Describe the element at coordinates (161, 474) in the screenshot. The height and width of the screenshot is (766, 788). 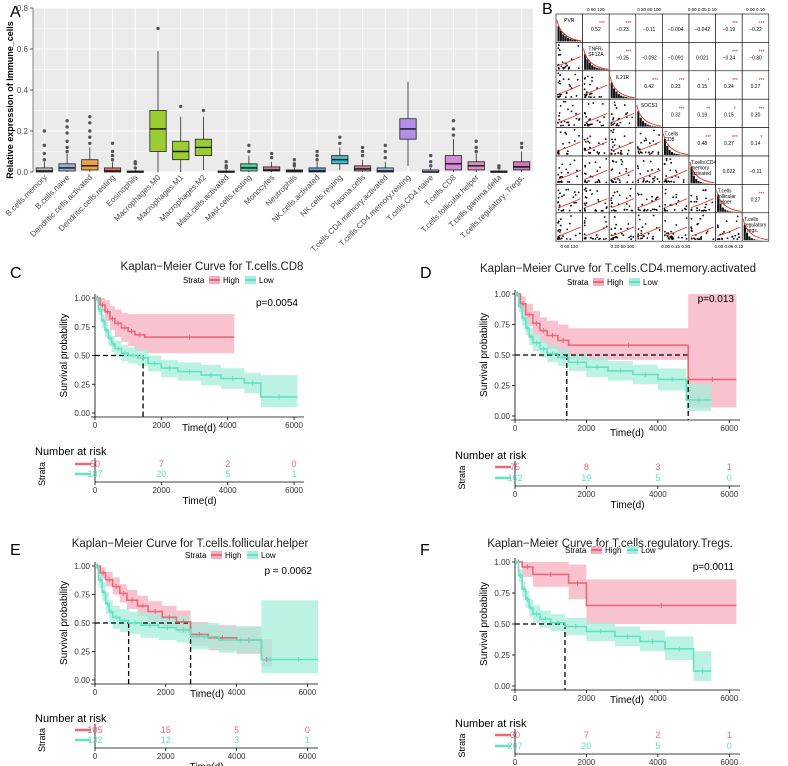
I see `km-risk-low-count: 20` at that location.